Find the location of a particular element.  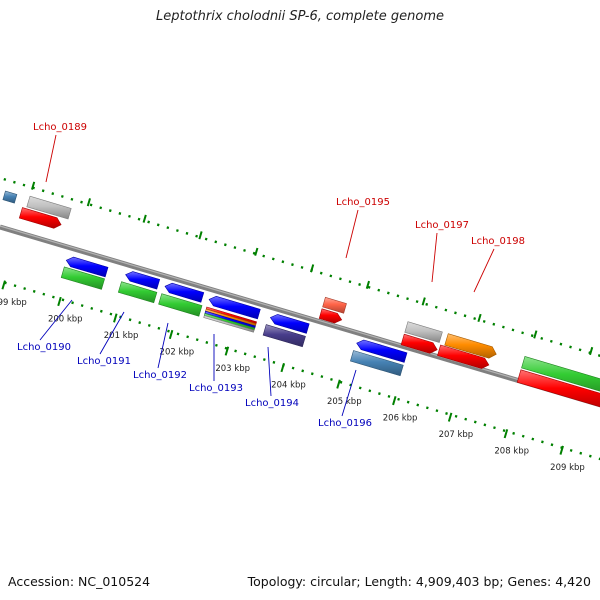

gene-lcho-0191-upper is located at coordinates (143, 280).